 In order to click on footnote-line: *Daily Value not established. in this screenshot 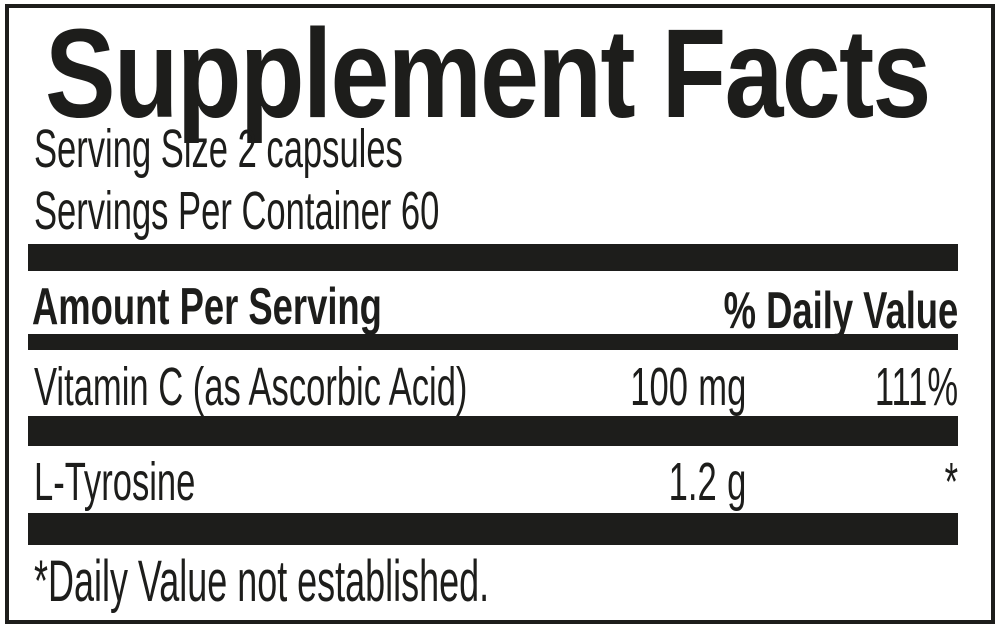, I will do `click(496, 581)`.